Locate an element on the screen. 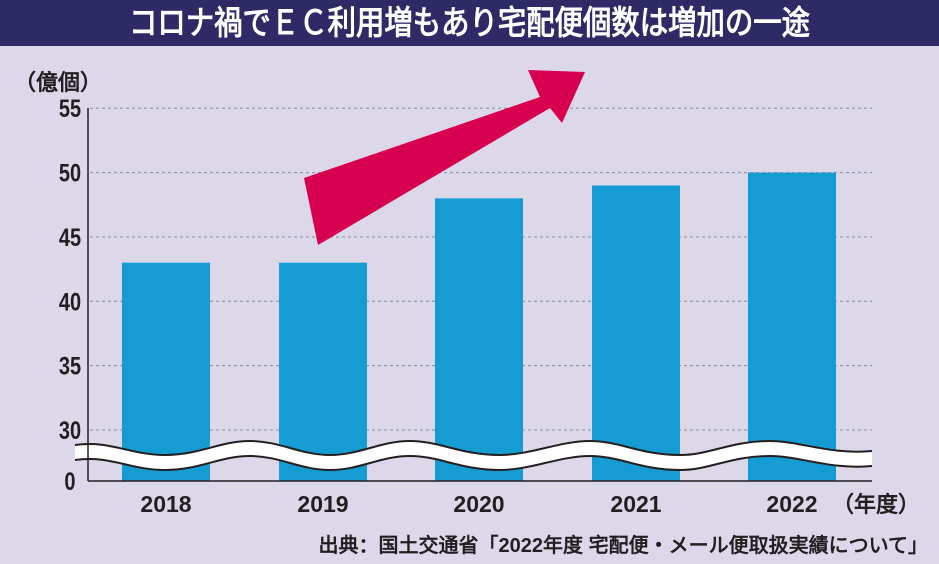 The height and width of the screenshot is (564, 939). y-tick-label: 35 is located at coordinates (70, 367).